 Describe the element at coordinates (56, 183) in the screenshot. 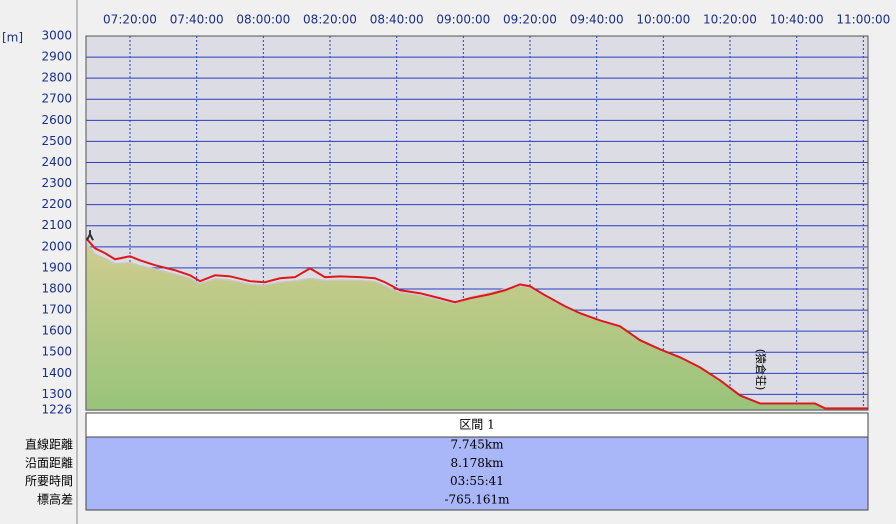

I see `y-tick-label: 2300` at that location.